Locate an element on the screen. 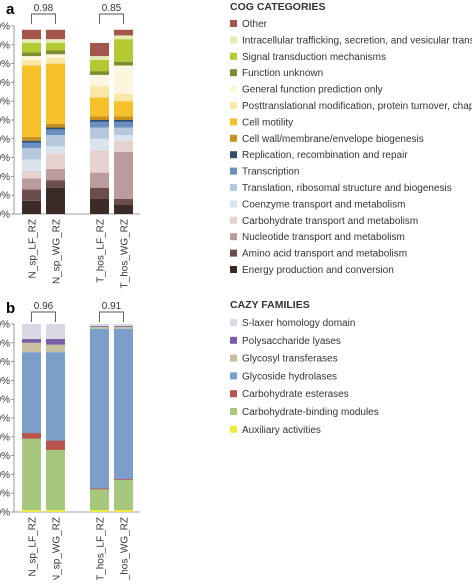 The width and height of the screenshot is (472, 585). legend-title: CAZY FAMILIES is located at coordinates (270, 305).